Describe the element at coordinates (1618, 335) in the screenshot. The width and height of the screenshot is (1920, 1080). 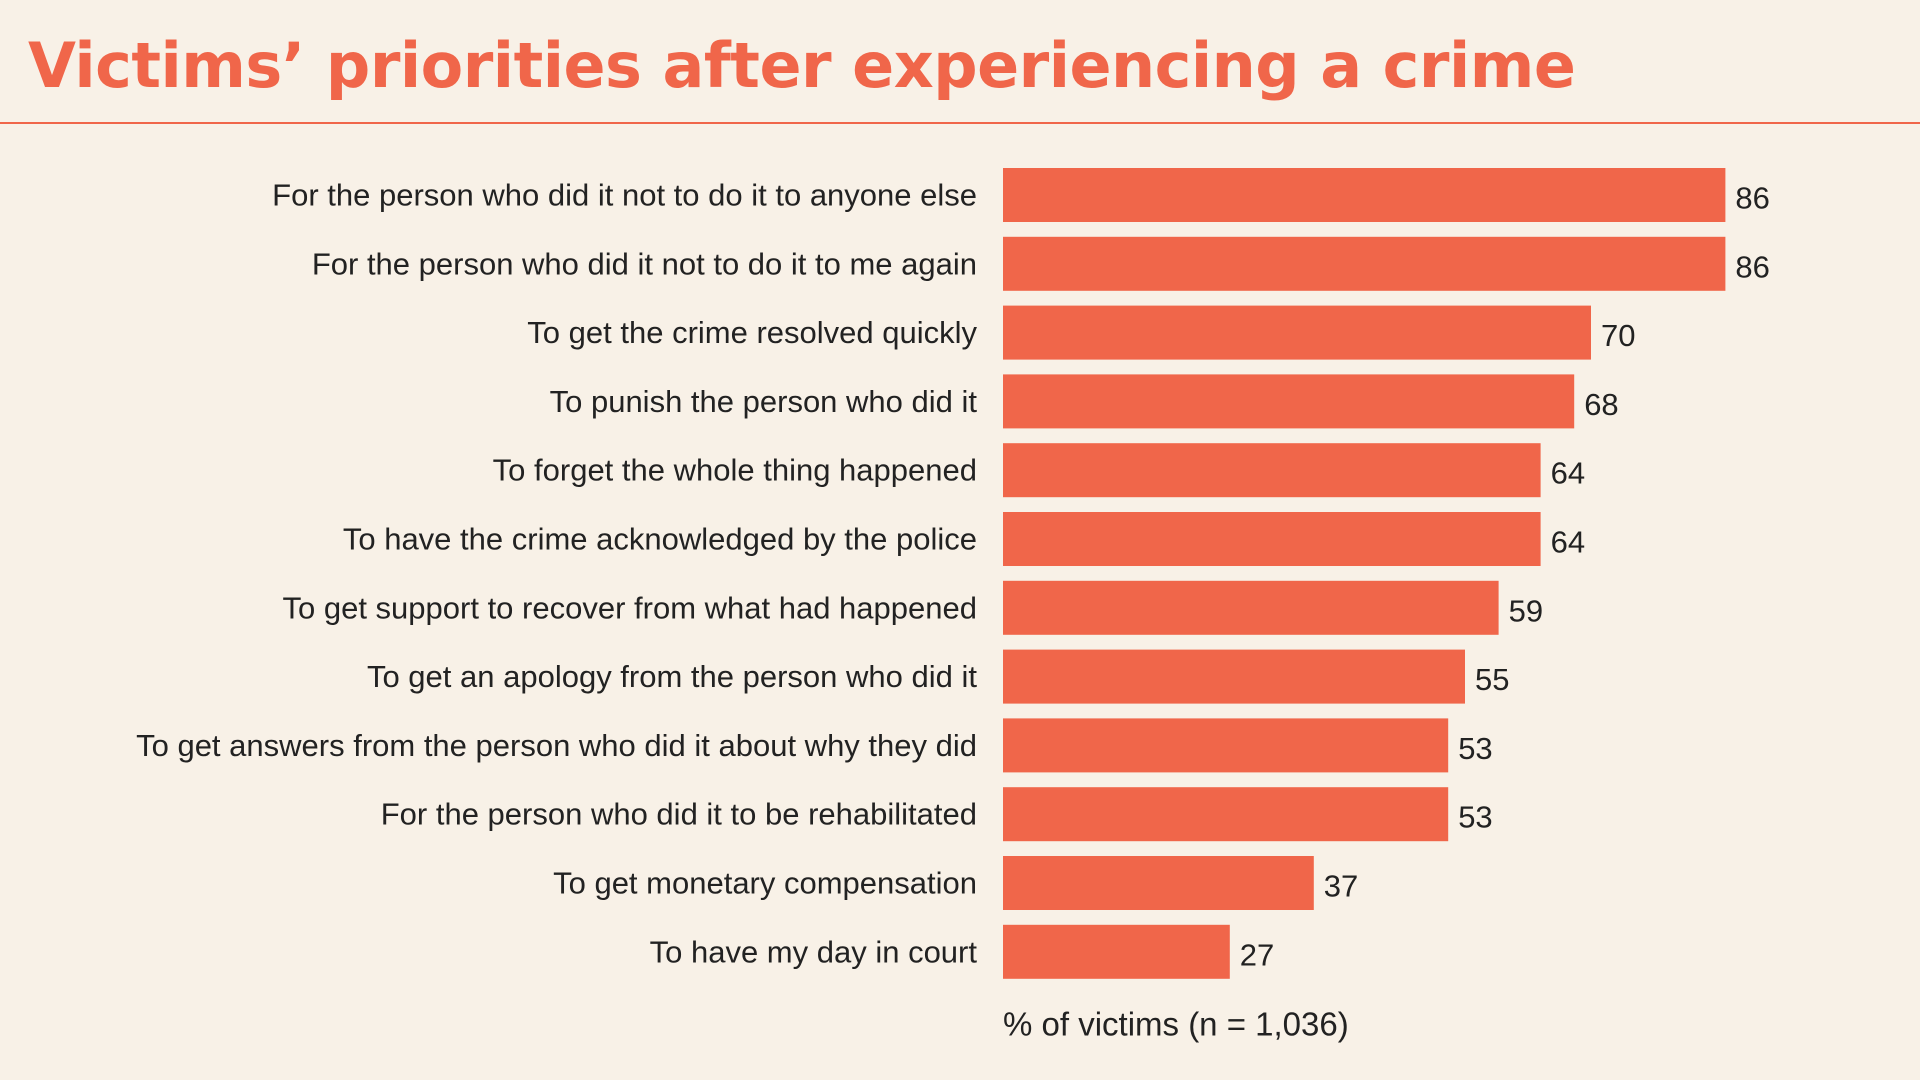
I see `value-label: 70` at that location.